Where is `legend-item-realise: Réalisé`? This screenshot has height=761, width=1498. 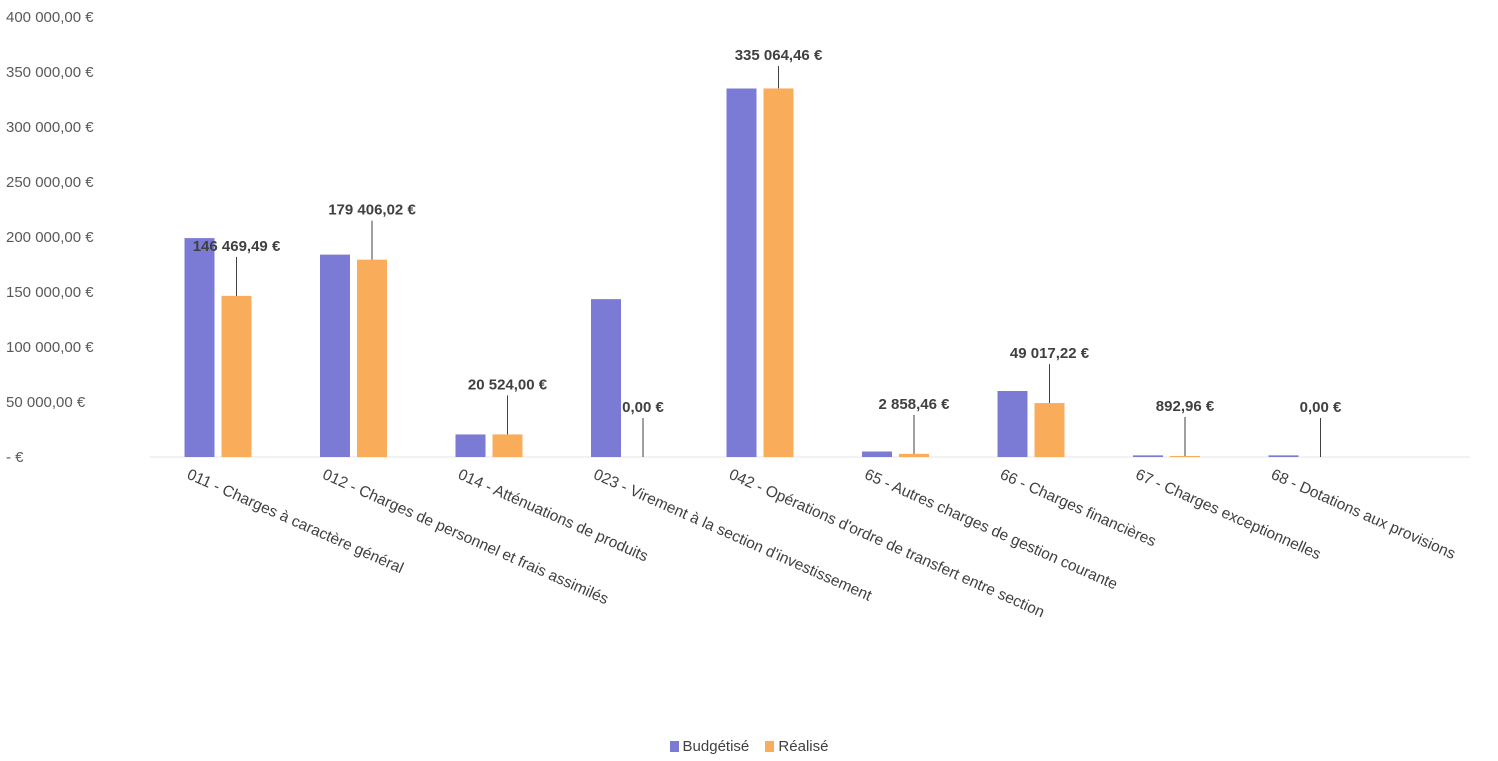
legend-item-realise: Réalisé is located at coordinates (796, 746).